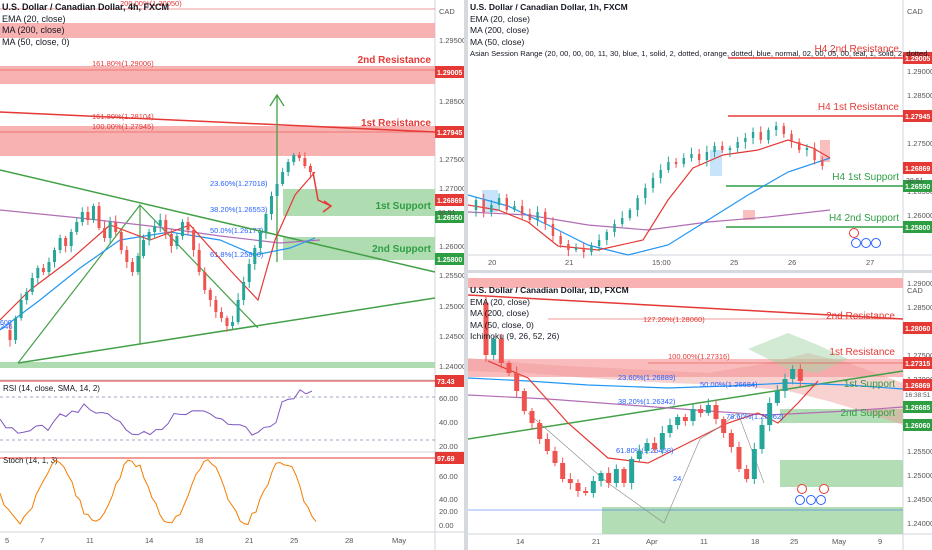 The image size is (932, 550). Describe the element at coordinates (917, 59) in the screenshot. I see `h1-level-value-tag-text: 1.29005` at that location.